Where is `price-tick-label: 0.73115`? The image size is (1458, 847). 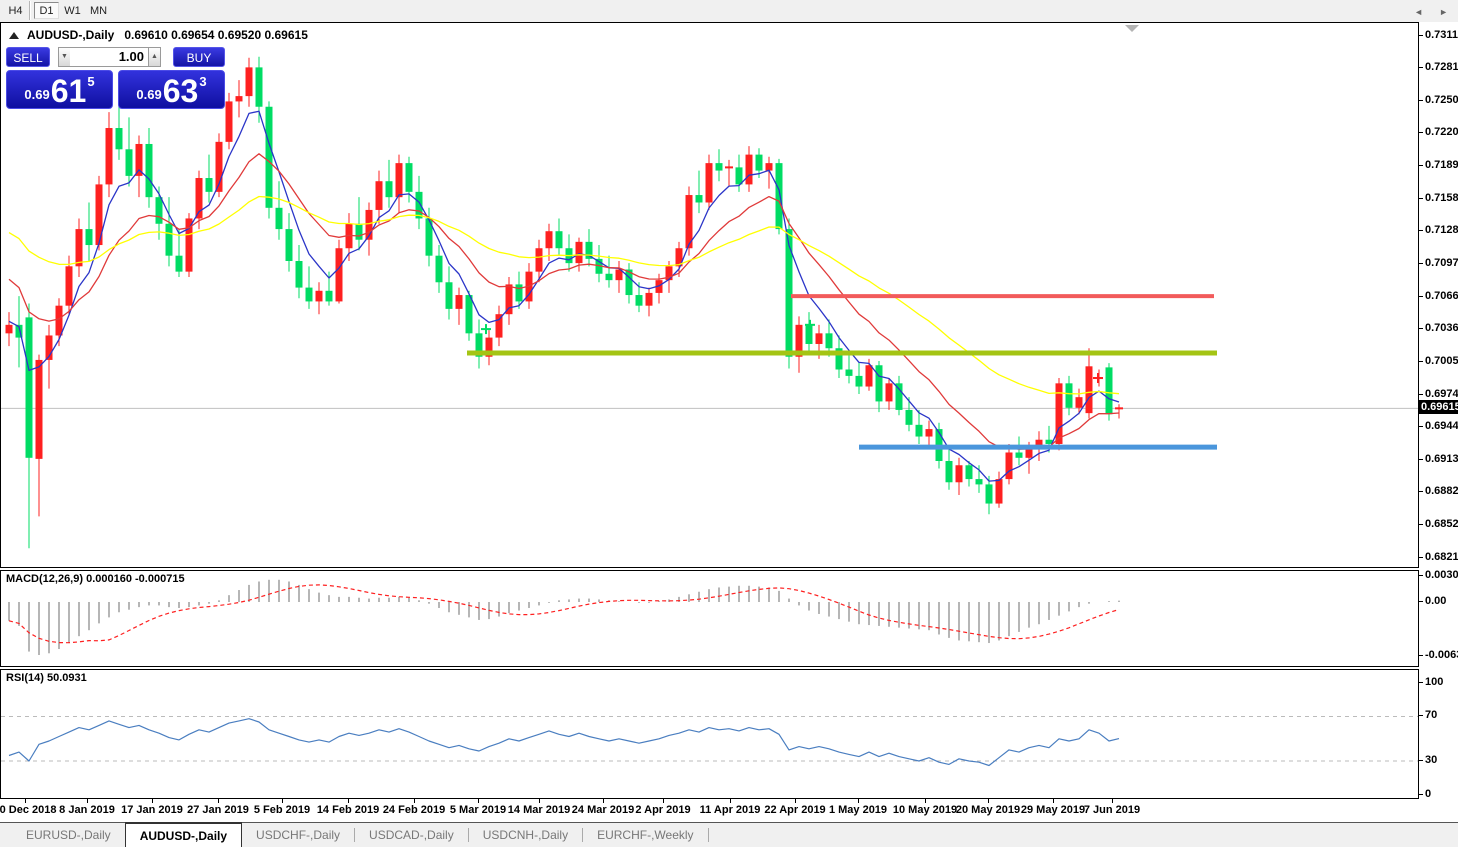
price-tick-label: 0.73115 is located at coordinates (1441, 35).